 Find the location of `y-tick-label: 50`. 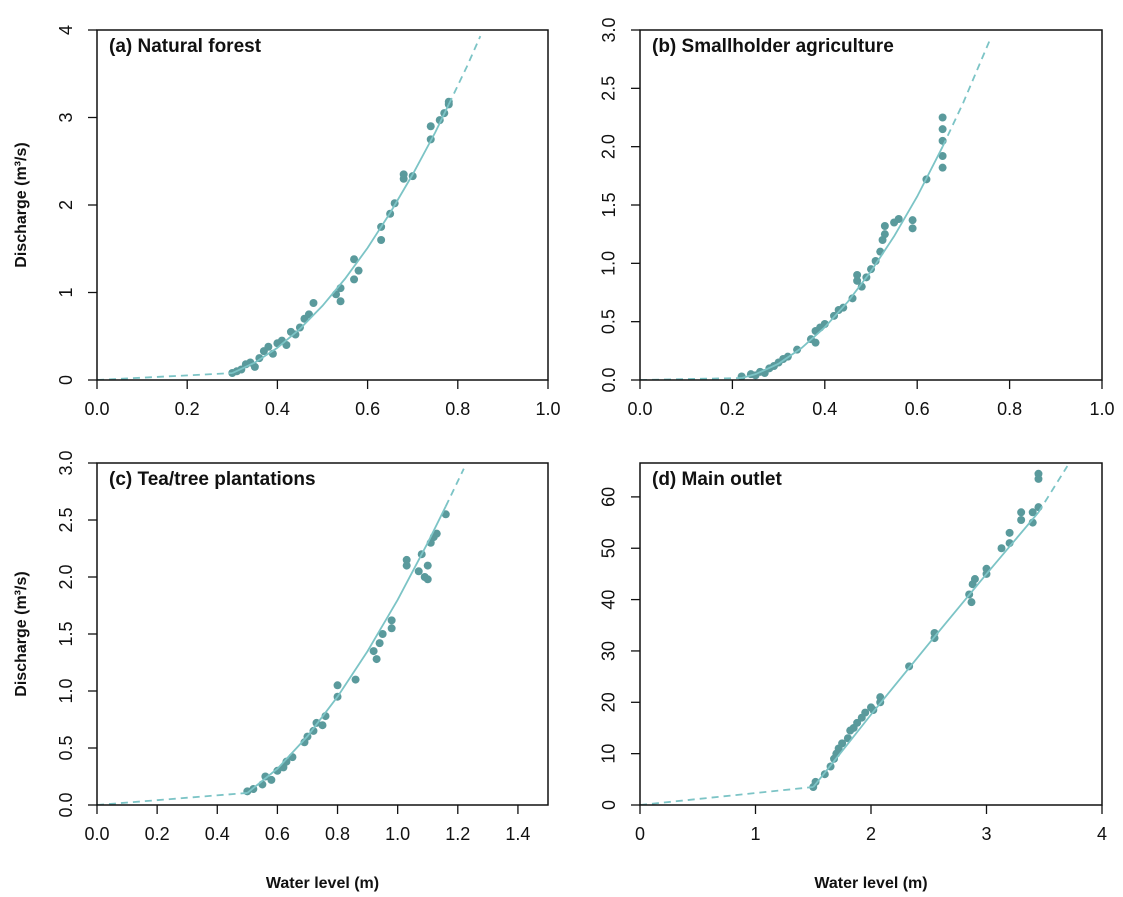

y-tick-label: 50 is located at coordinates (609, 548).